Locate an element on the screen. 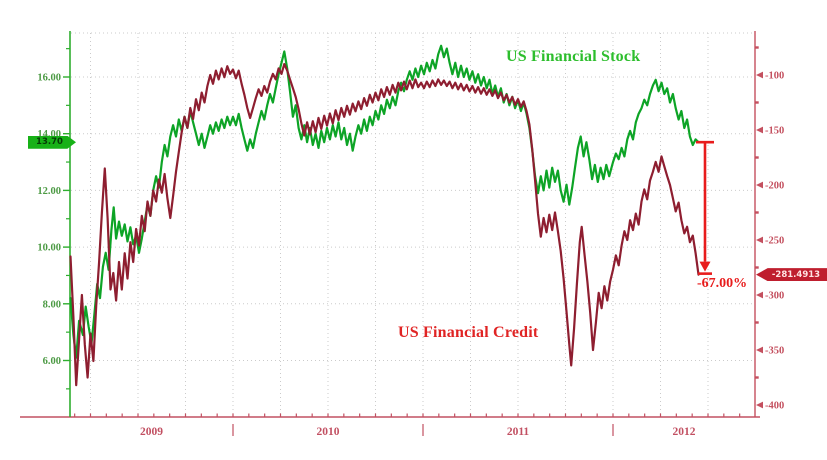 This screenshot has height=460, width=827. right-axis-tick-label: -100 is located at coordinates (774, 76).